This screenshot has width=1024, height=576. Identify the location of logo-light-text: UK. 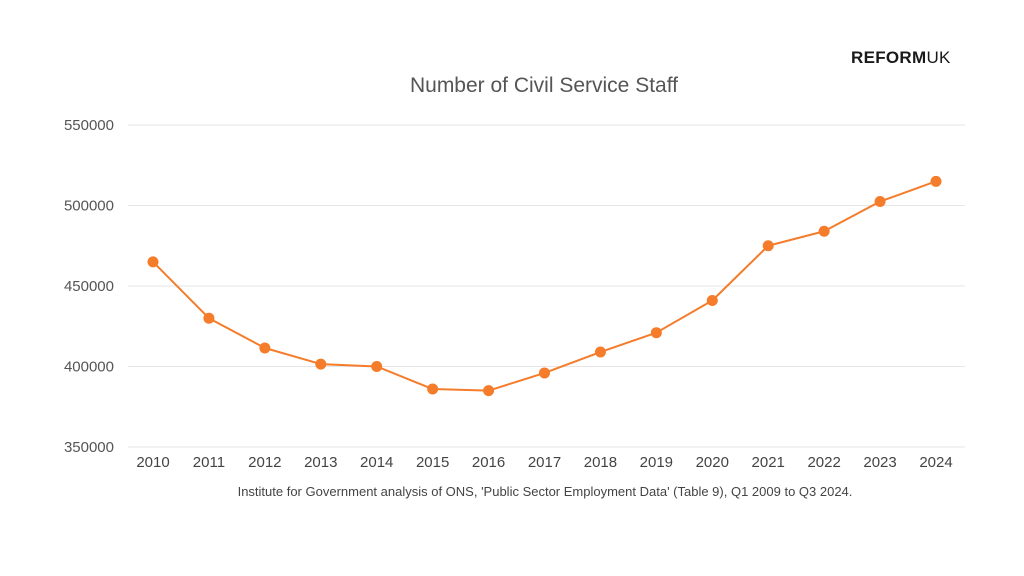
(938, 57).